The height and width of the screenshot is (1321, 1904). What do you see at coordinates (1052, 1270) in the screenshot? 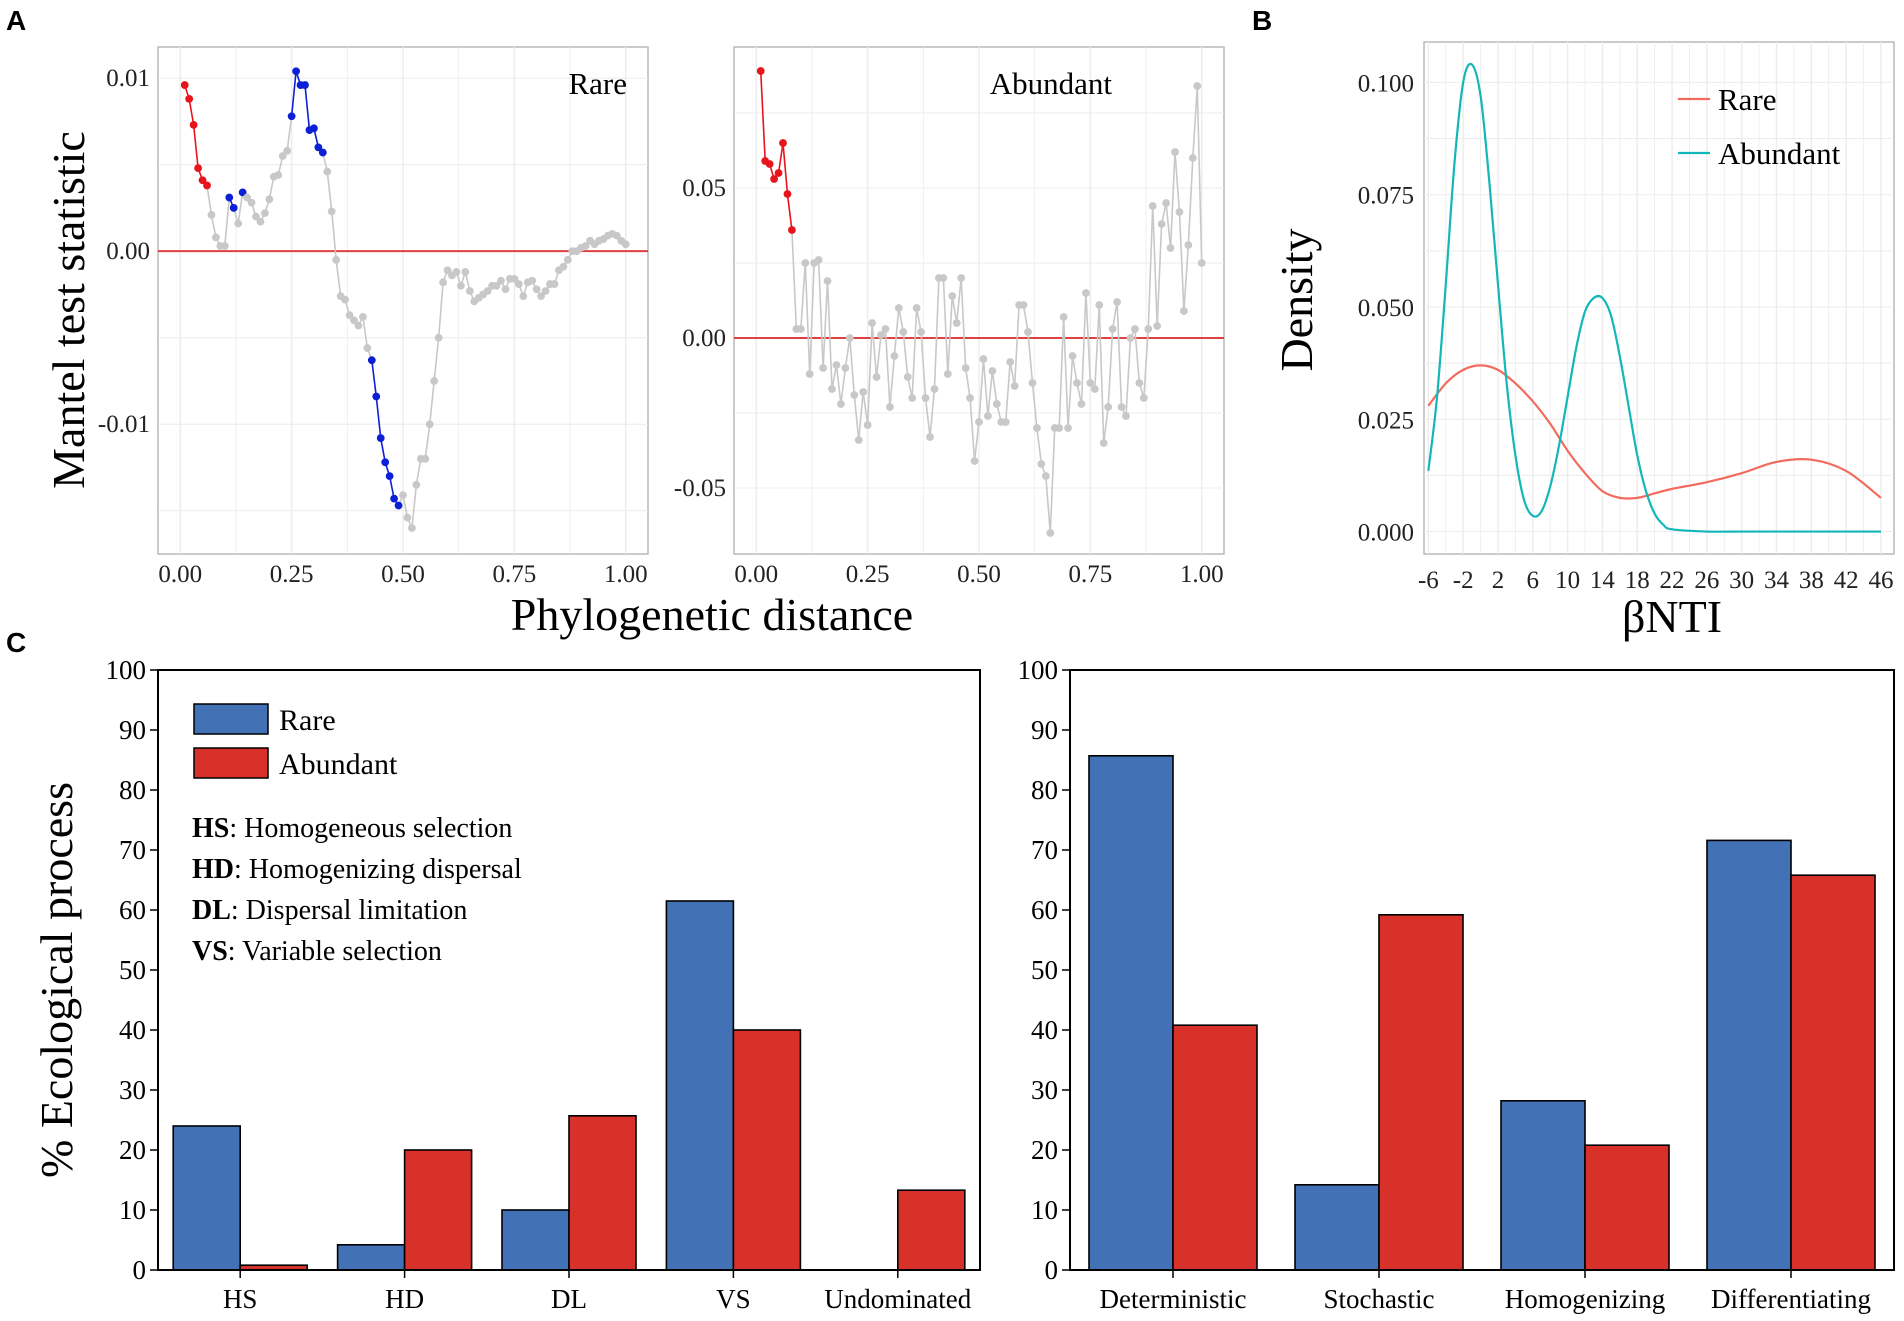
I see `y-tick-label: 0` at bounding box center [1052, 1270].